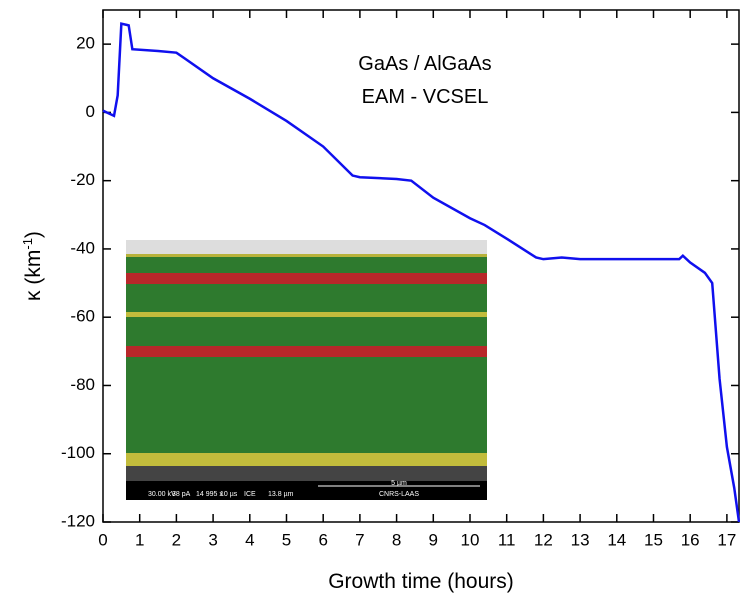 The image size is (740, 601). I want to click on x-tick-label: 2, so click(176, 539).